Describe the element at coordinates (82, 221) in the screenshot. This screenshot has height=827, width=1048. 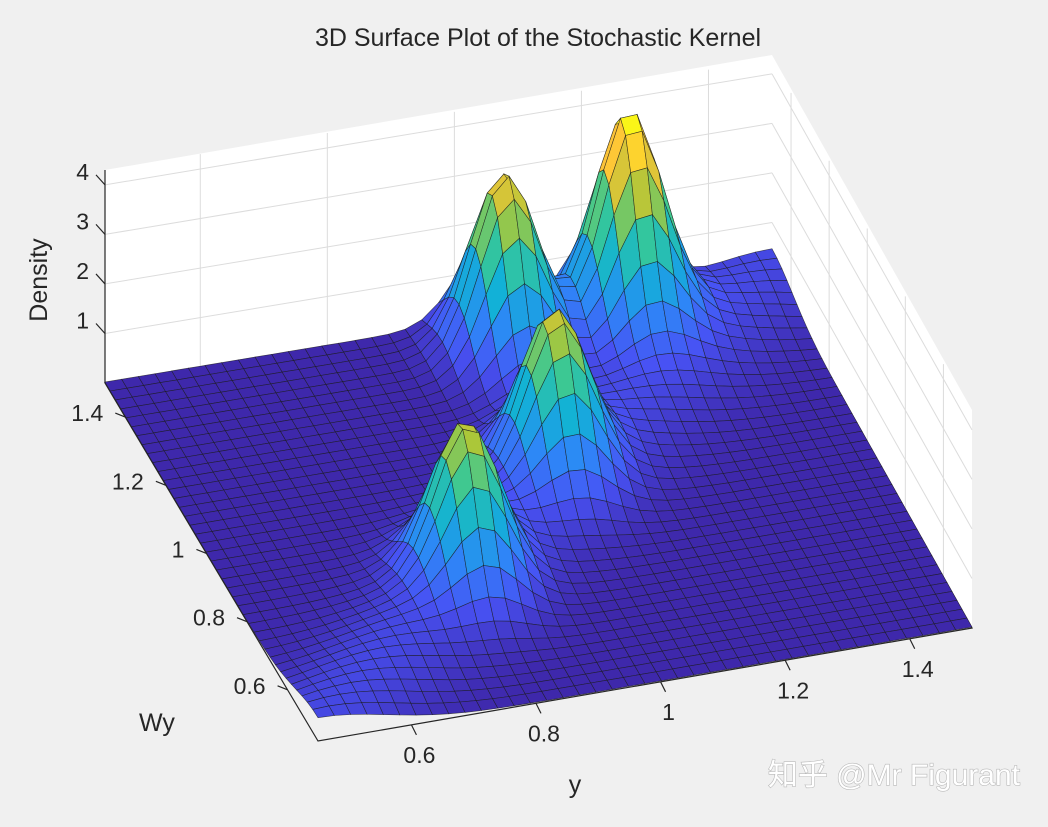
I see `z-tick-label: 3` at that location.